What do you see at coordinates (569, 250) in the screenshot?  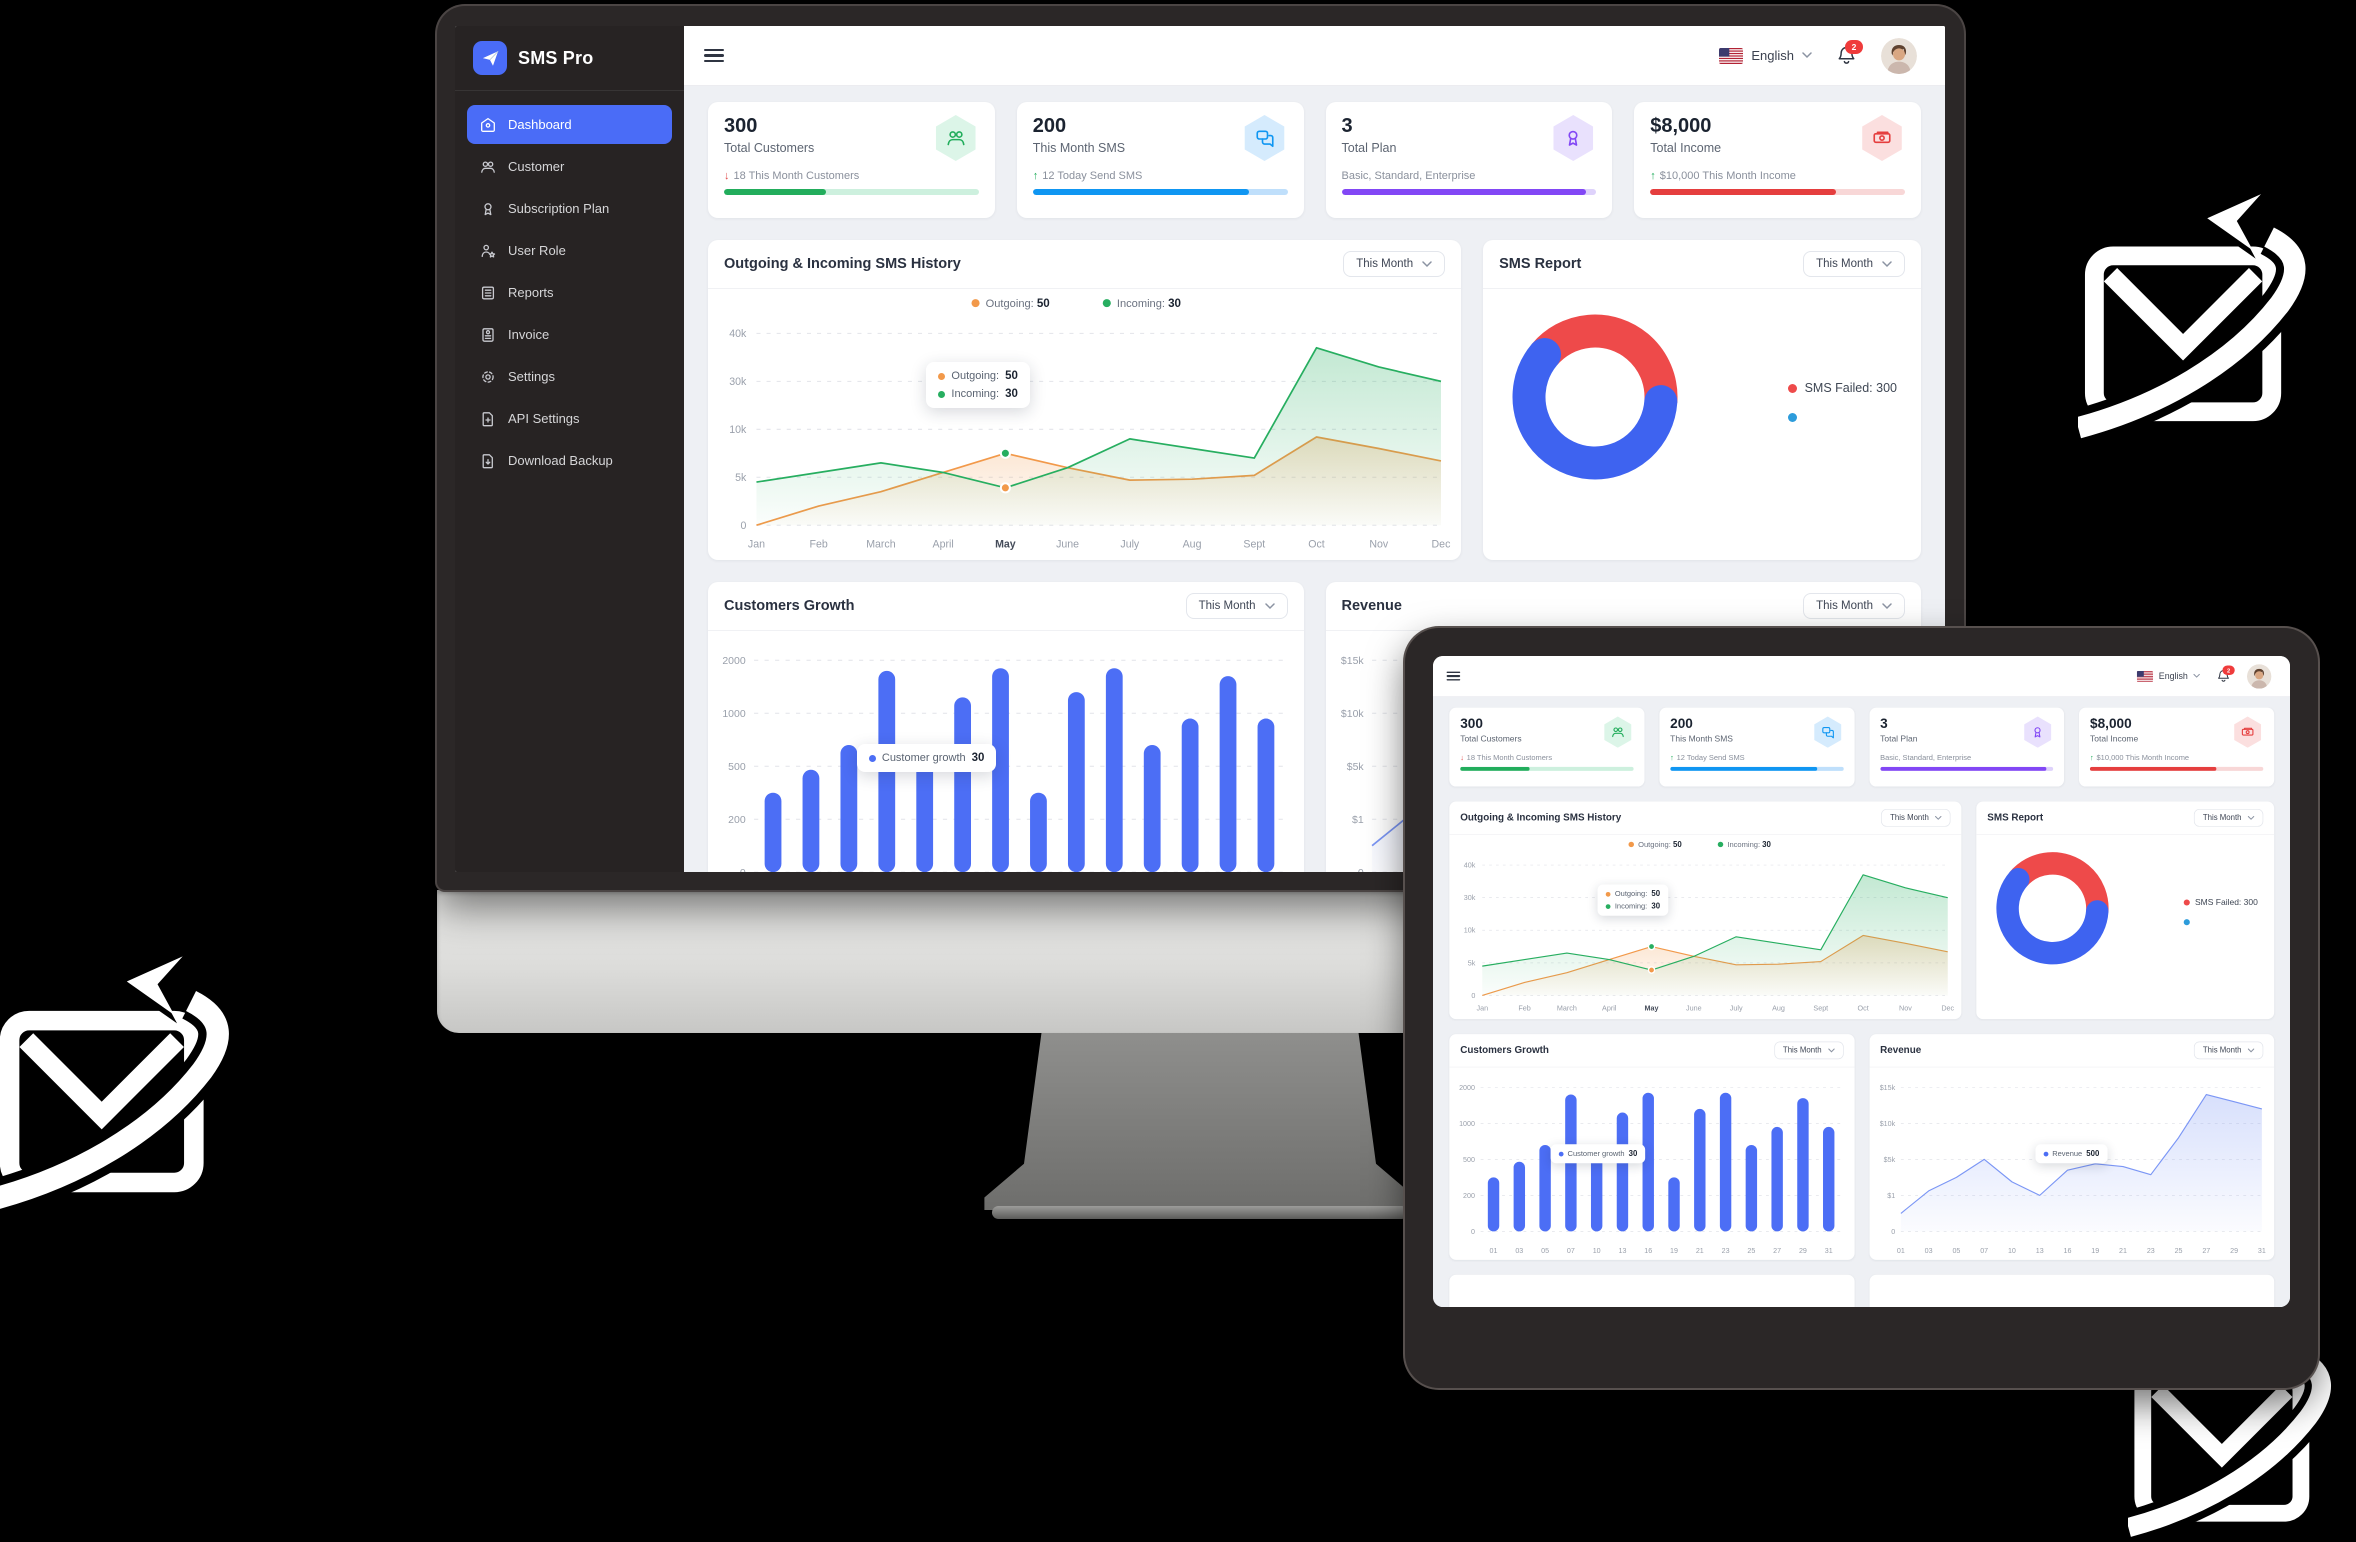 I see `sidebar-item-user-role: User Role` at bounding box center [569, 250].